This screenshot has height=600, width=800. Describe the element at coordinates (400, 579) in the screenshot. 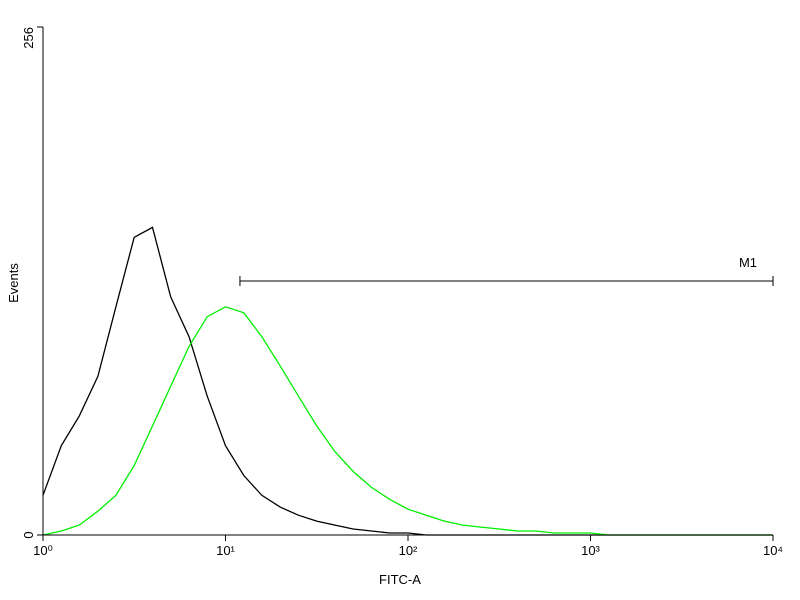

I see `x-axis-label: FITC-A` at that location.